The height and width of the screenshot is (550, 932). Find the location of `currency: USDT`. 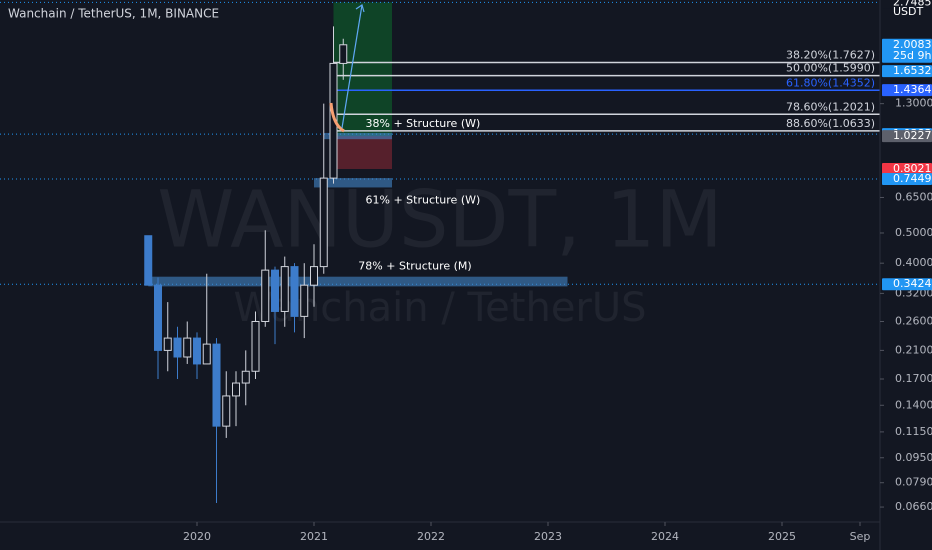

currency: USDT is located at coordinates (908, 11).